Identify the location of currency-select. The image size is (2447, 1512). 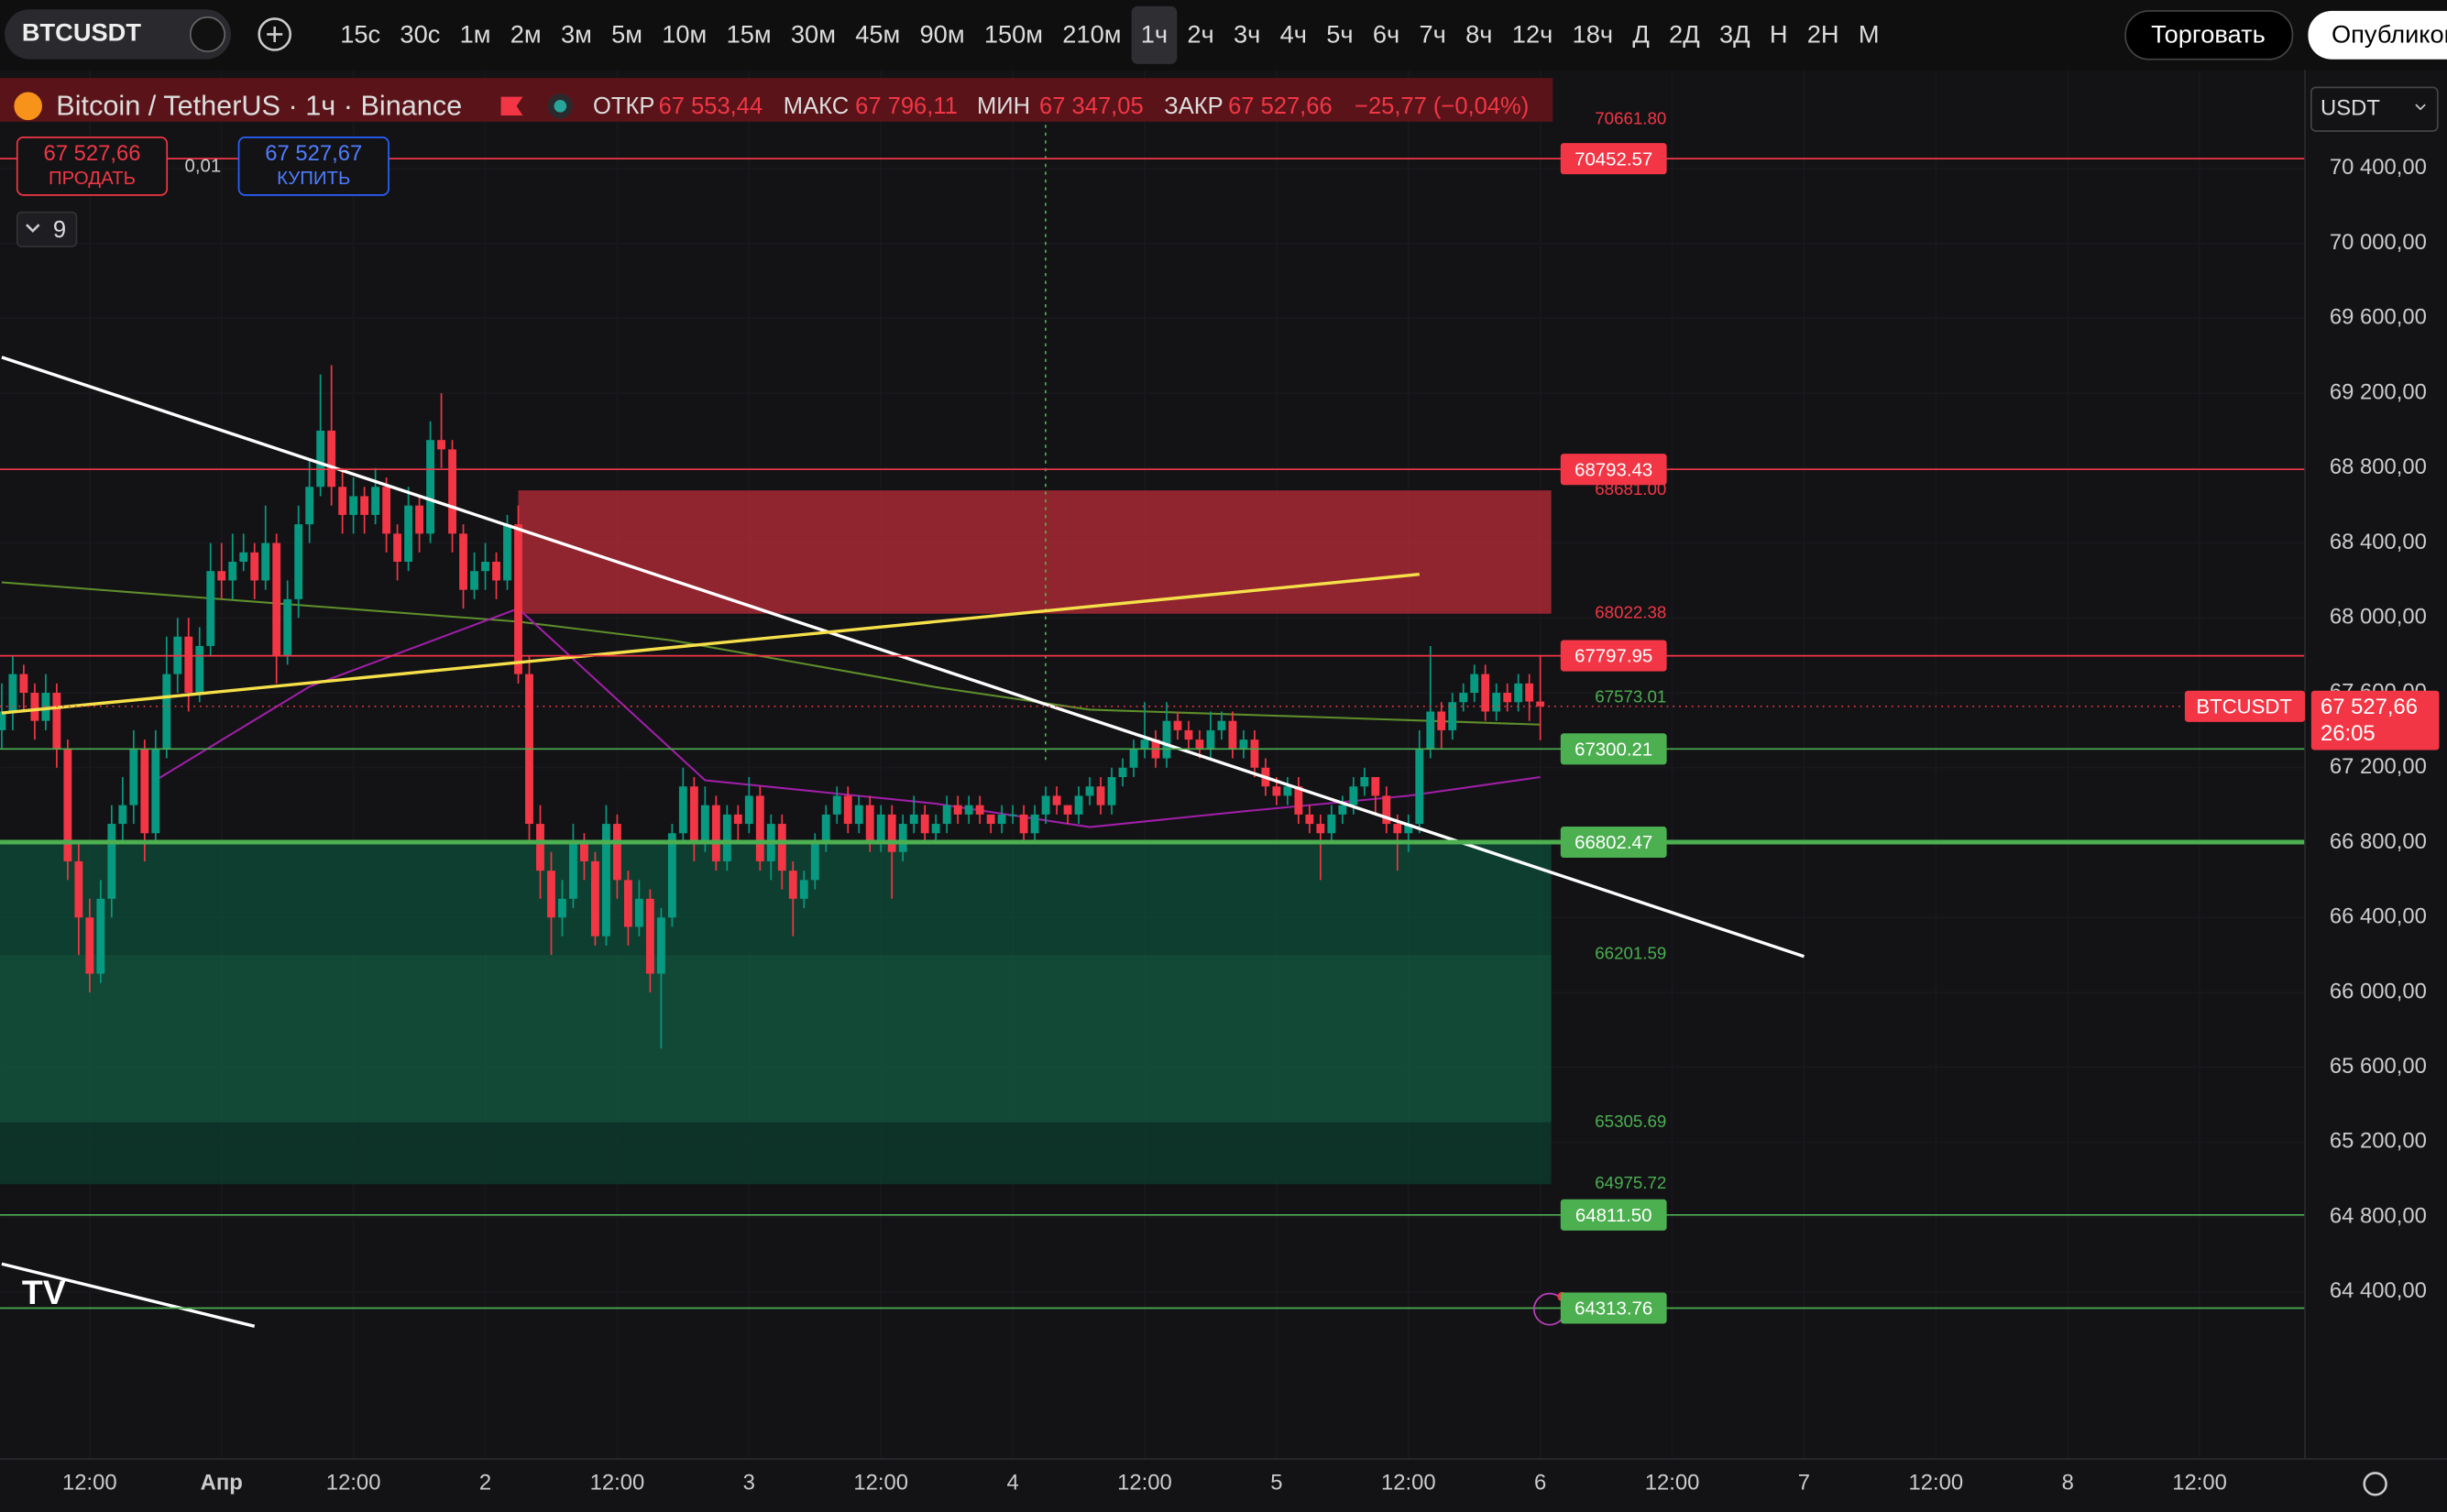
(2374, 109).